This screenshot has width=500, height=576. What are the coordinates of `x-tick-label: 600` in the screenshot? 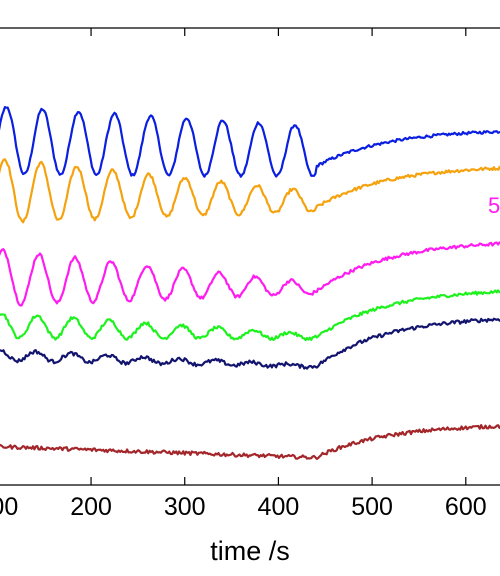 It's located at (466, 507).